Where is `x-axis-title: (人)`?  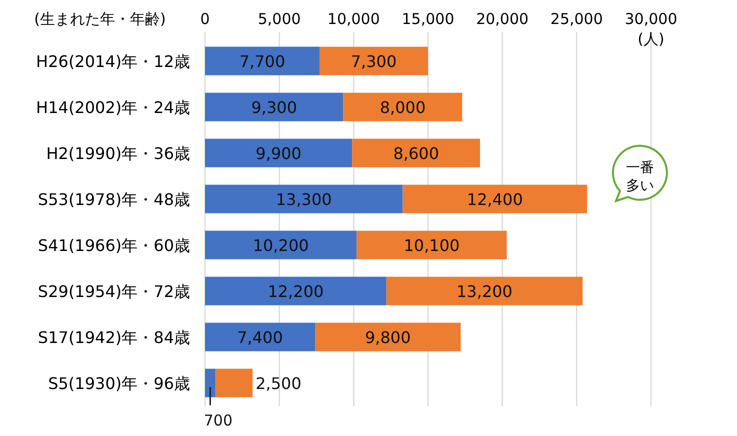 x-axis-title: (人) is located at coordinates (651, 39).